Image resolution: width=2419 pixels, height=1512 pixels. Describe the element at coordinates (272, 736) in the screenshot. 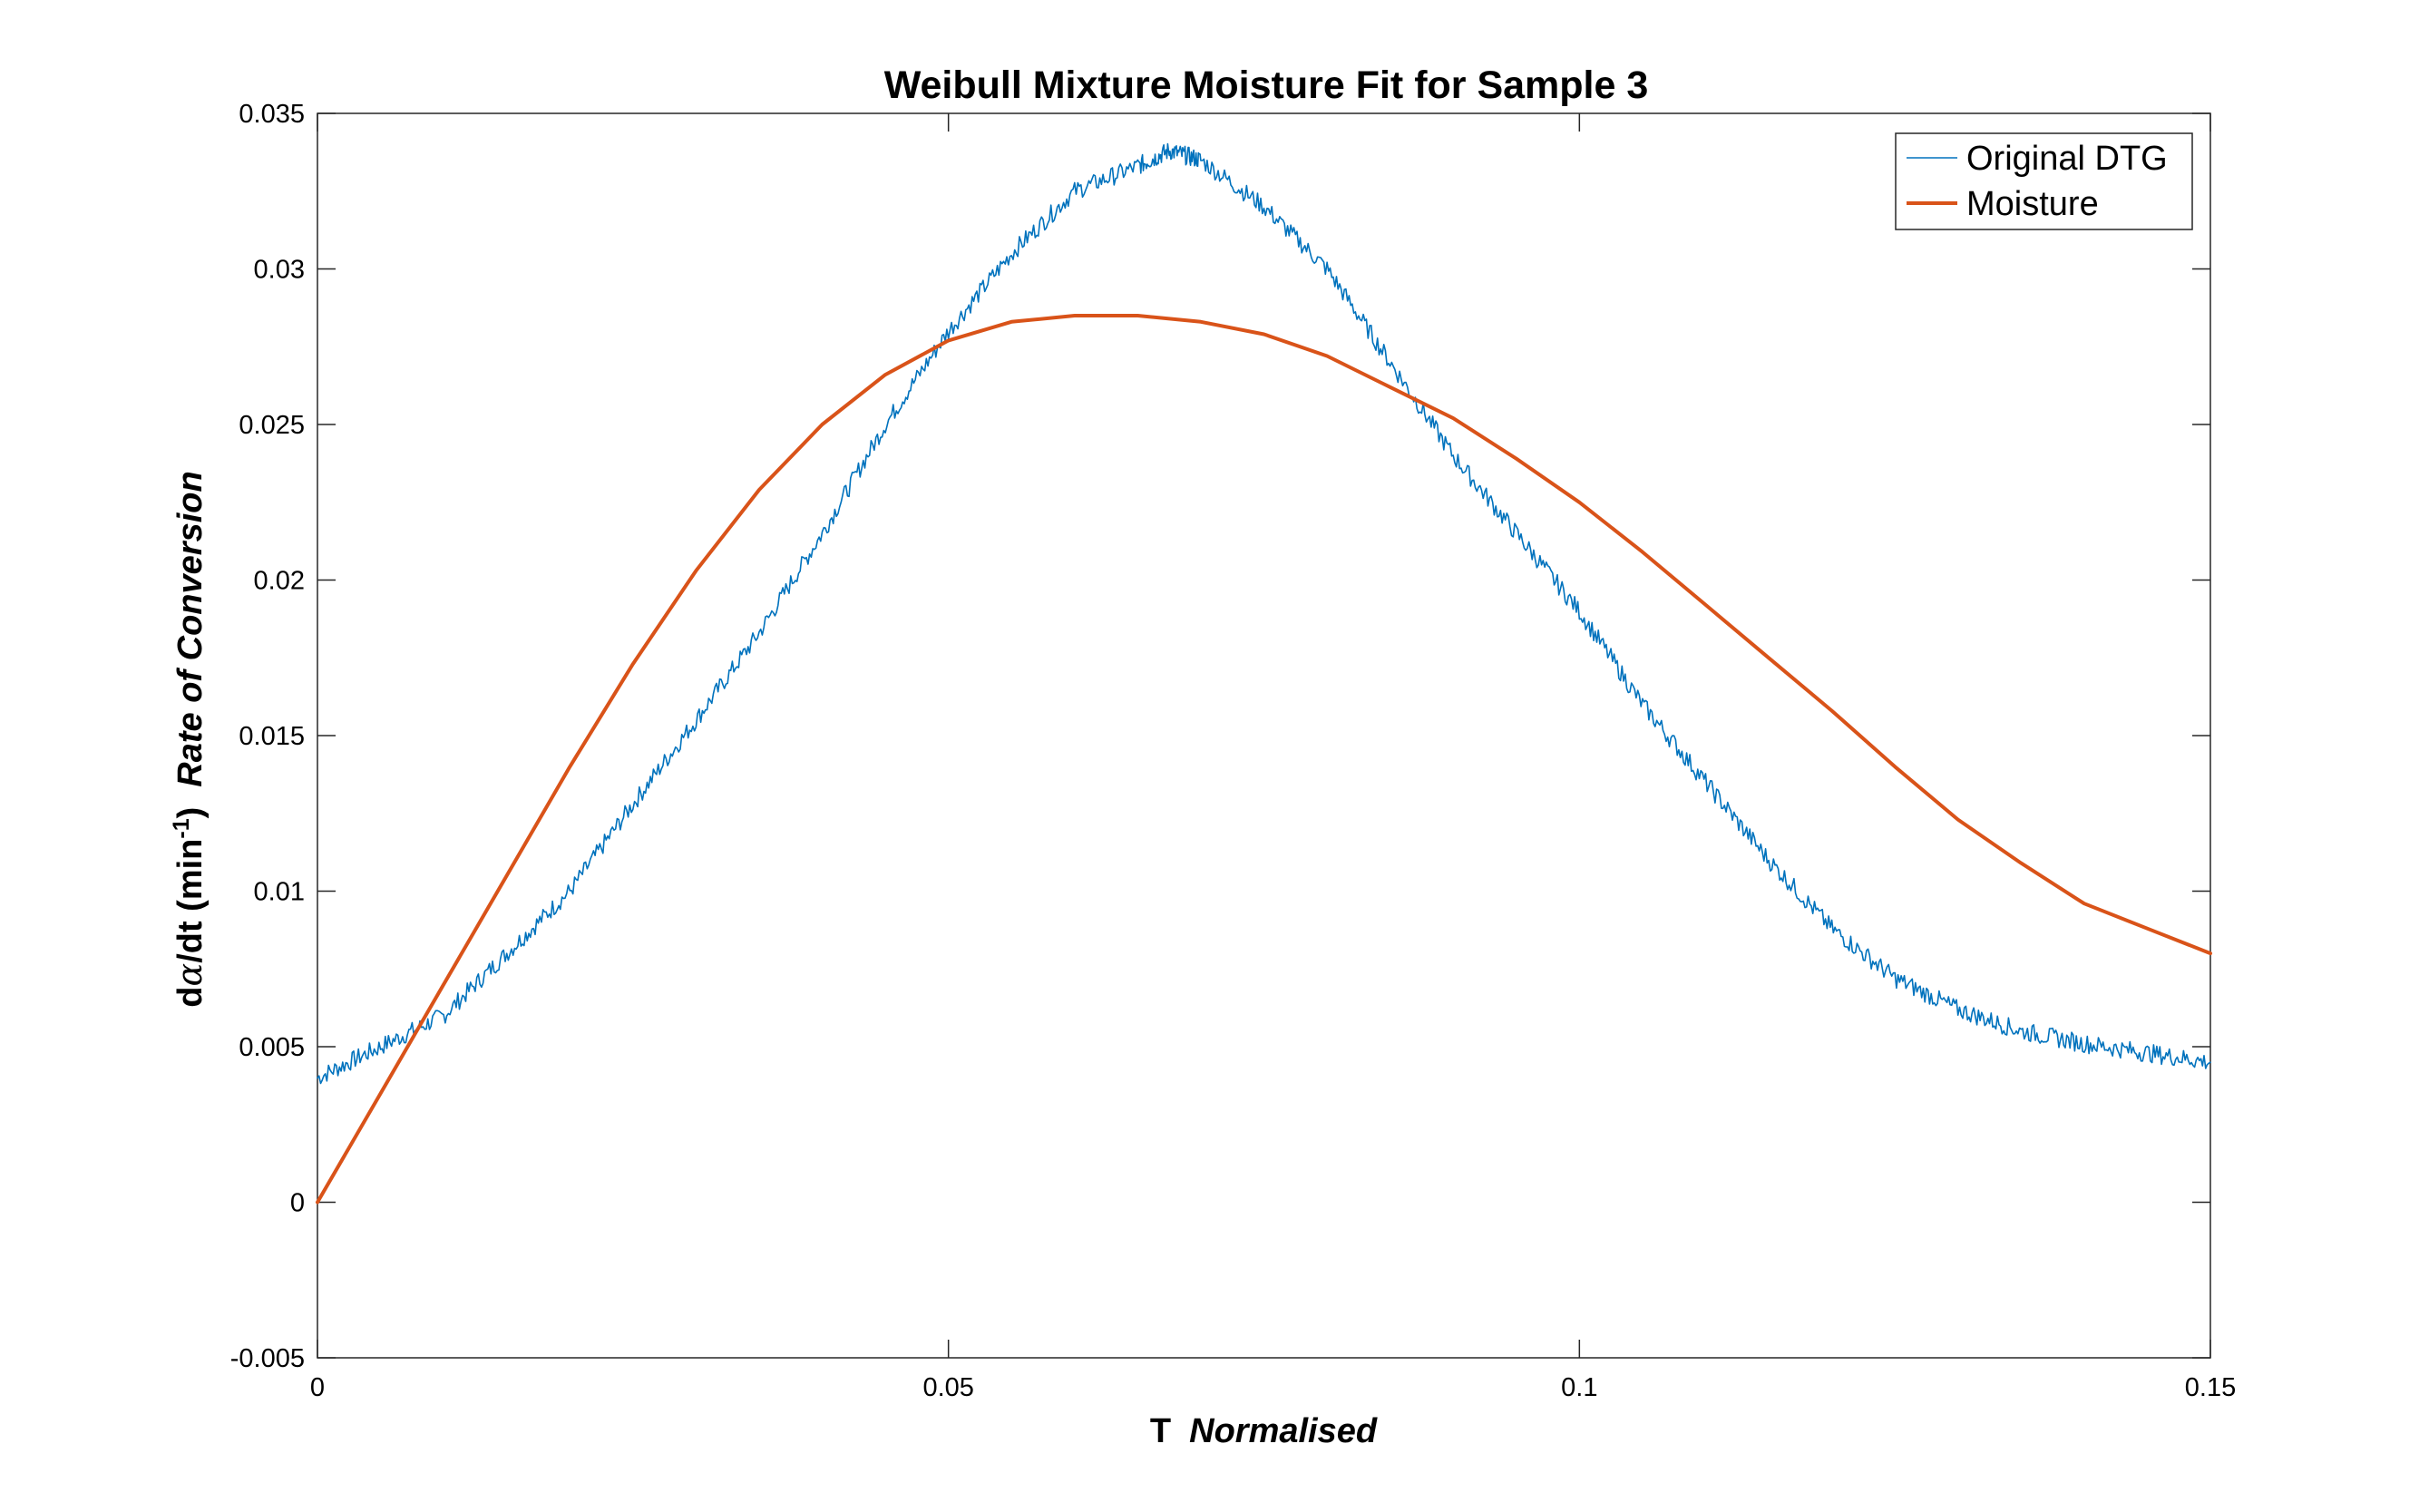

I see `y-tick-label: 0.015` at that location.